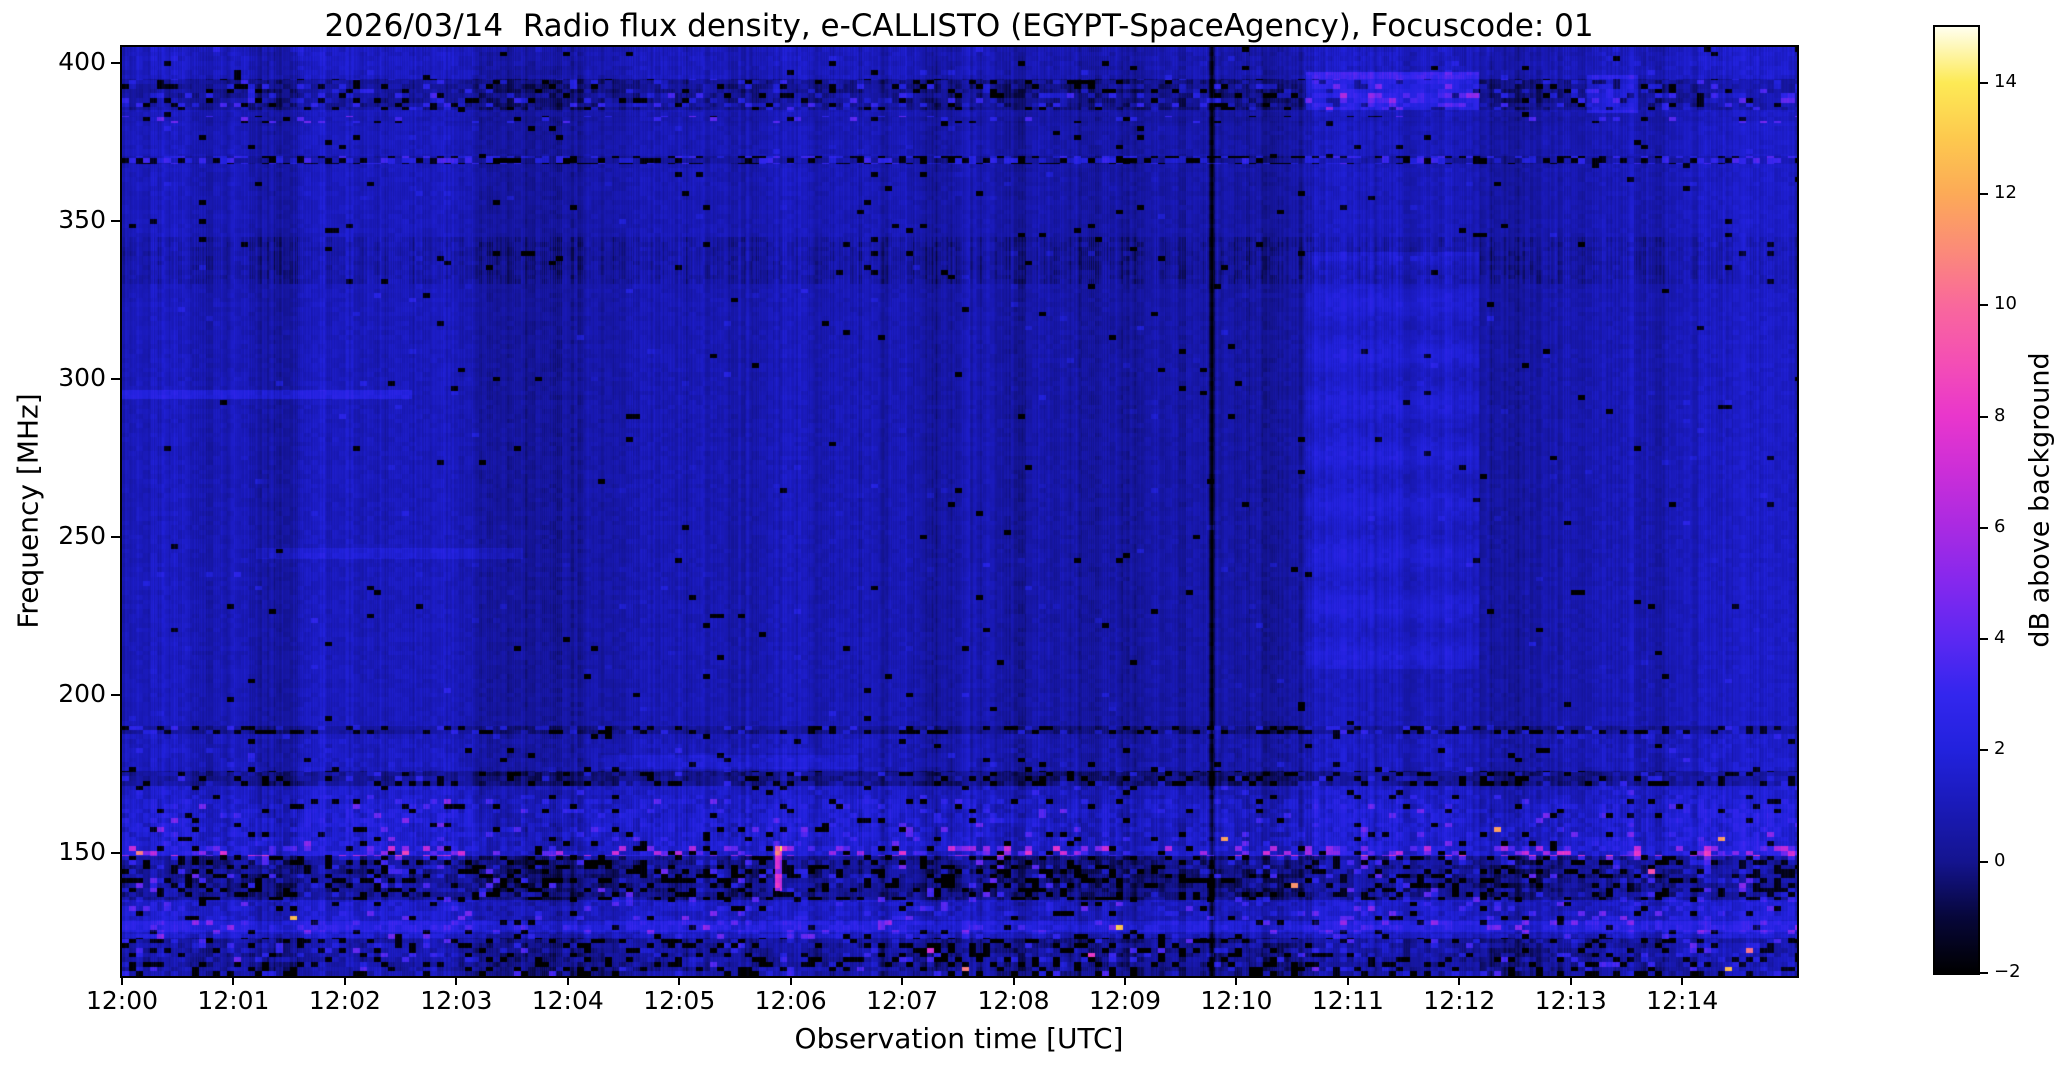 Image resolution: width=2066 pixels, height=1067 pixels. What do you see at coordinates (1236, 1000) in the screenshot?
I see `x-tick-label: 12:10` at bounding box center [1236, 1000].